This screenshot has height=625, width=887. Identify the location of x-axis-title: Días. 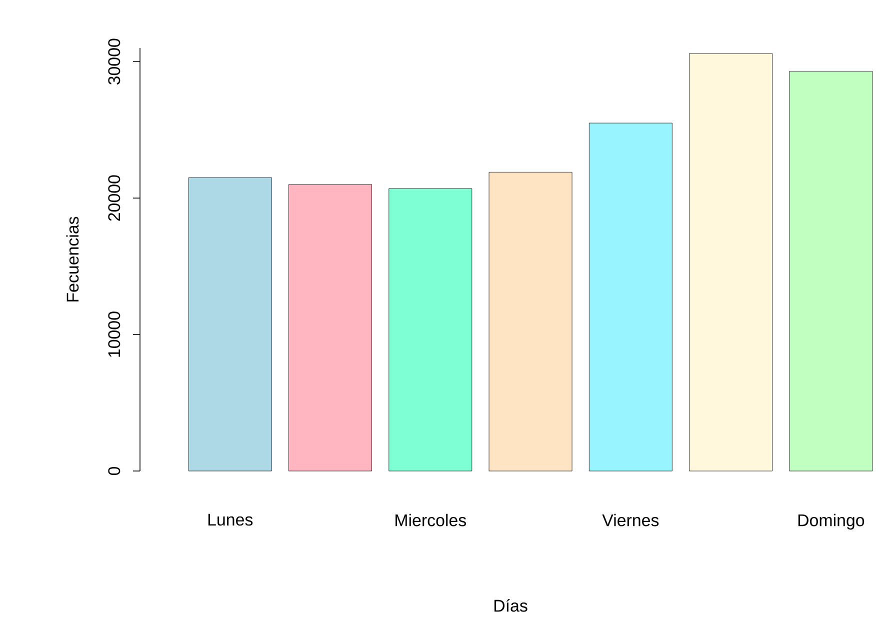
(511, 605).